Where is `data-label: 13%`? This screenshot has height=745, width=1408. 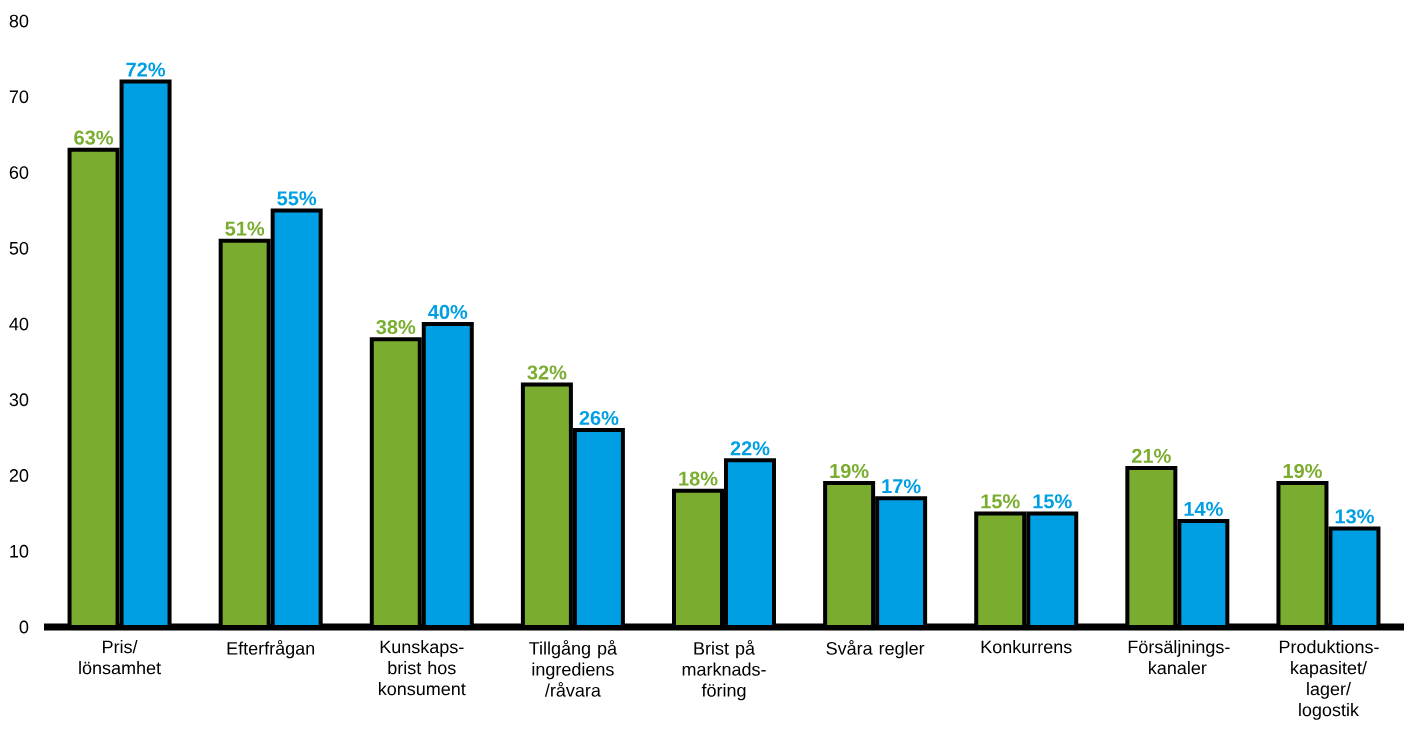
data-label: 13% is located at coordinates (1354, 516).